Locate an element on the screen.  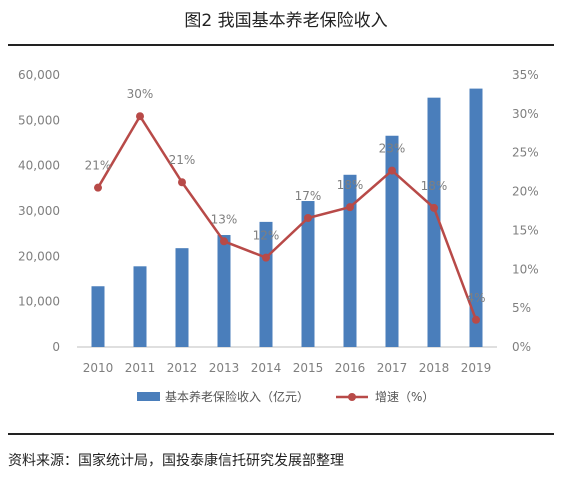
growth-data-label: 30% is located at coordinates (140, 94).